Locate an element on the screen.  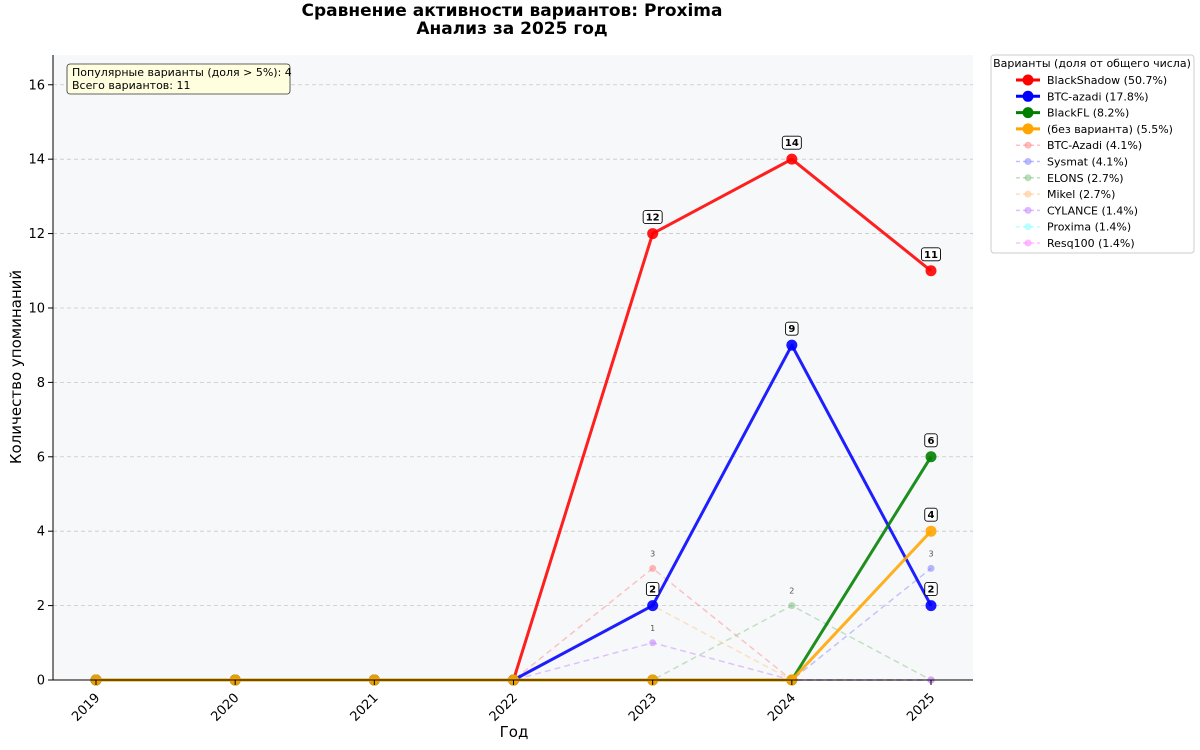
x-tick-label: 2019 is located at coordinates (86, 708).